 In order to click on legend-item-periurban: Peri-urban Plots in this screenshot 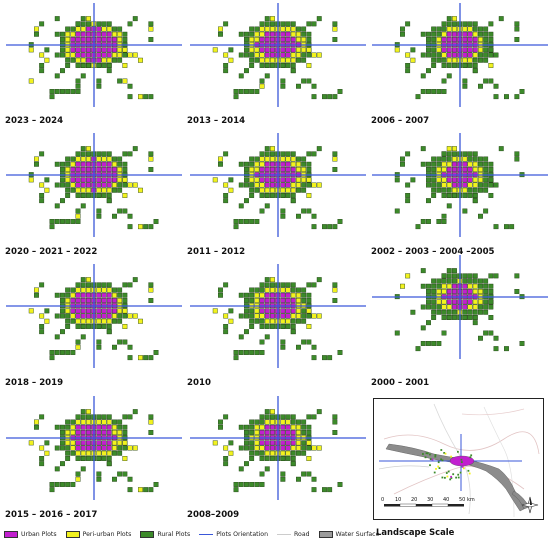, I will do `click(98, 534)`.